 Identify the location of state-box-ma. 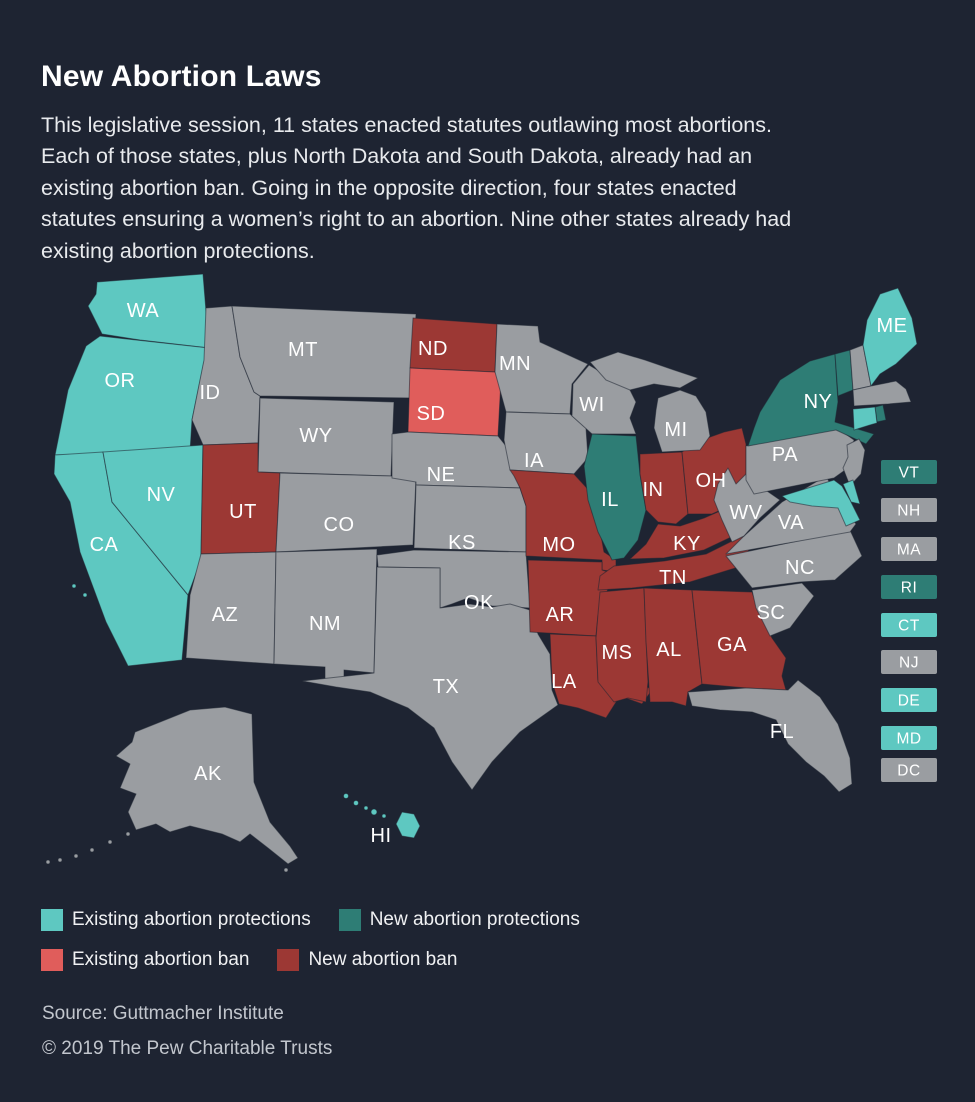
(909, 549).